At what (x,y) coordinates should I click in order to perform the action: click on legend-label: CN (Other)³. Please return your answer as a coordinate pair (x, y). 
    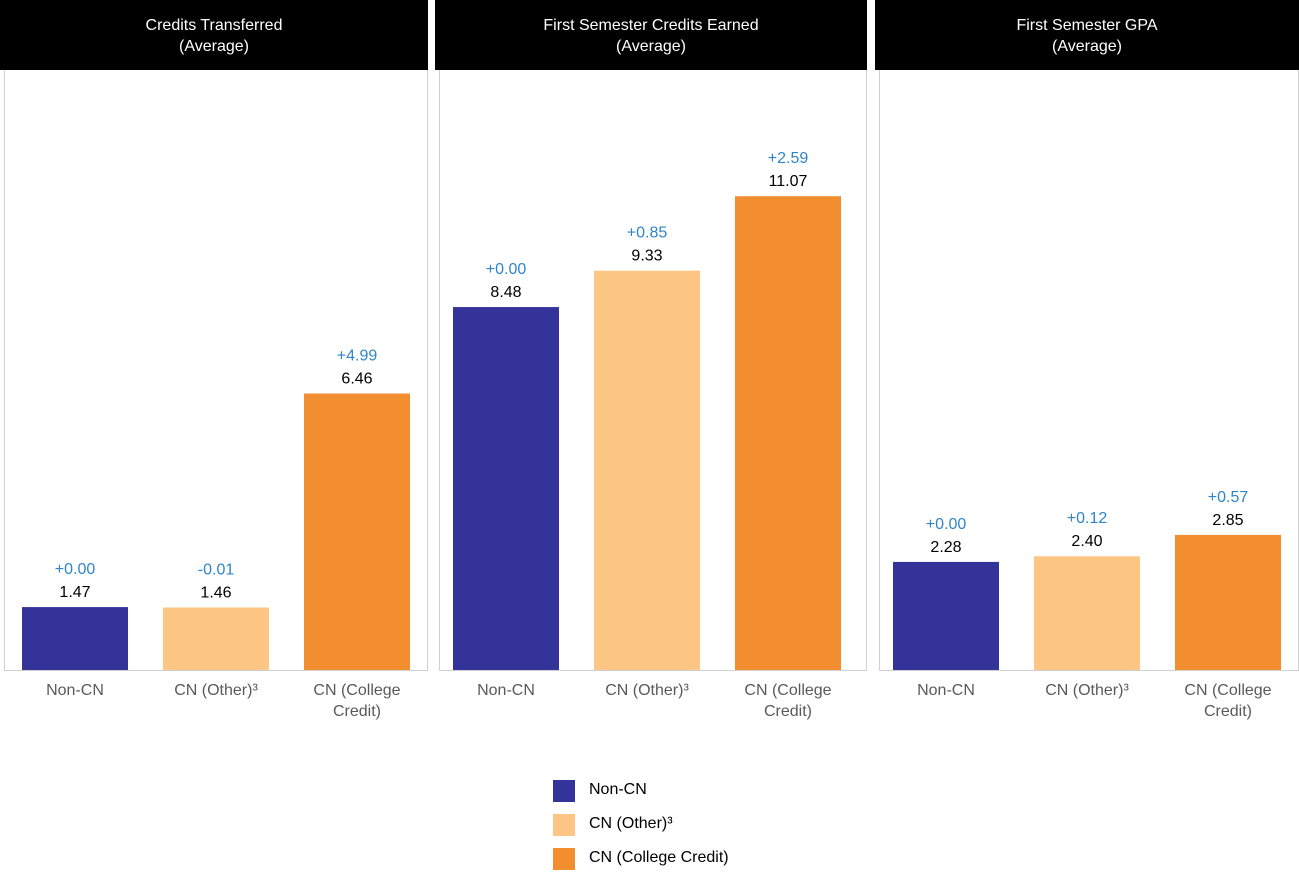
    Looking at the image, I should click on (631, 823).